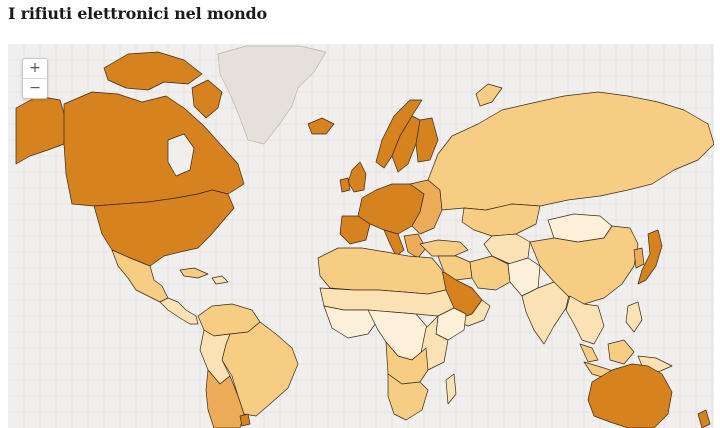 The height and width of the screenshot is (428, 720). Describe the element at coordinates (704, 418) in the screenshot. I see `region-new-zealand` at that location.